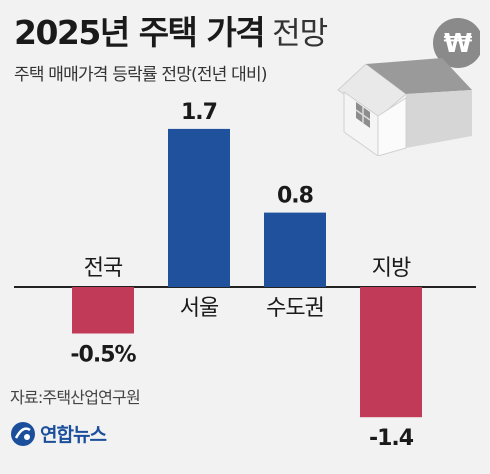 Image resolution: width=490 pixels, height=474 pixels. I want to click on yonhap-logo: 연합뉴스, so click(58, 433).